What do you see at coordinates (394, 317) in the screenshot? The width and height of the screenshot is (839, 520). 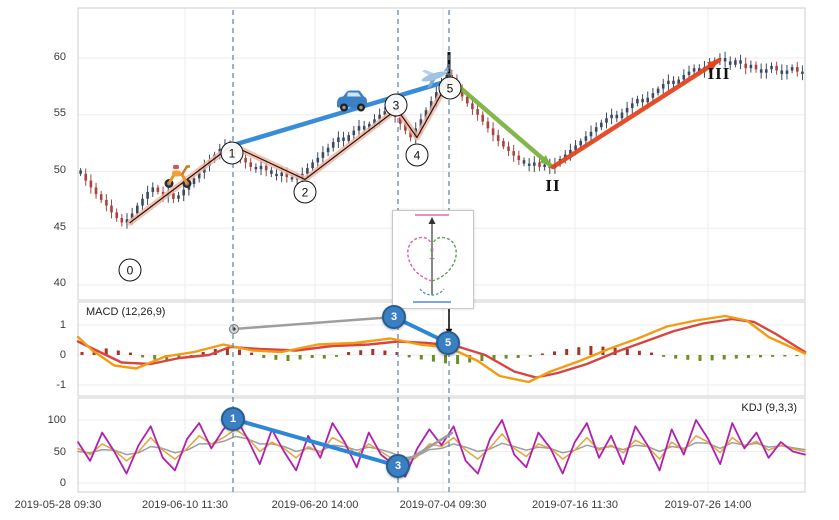 I see `macd-marker-3: 3` at bounding box center [394, 317].